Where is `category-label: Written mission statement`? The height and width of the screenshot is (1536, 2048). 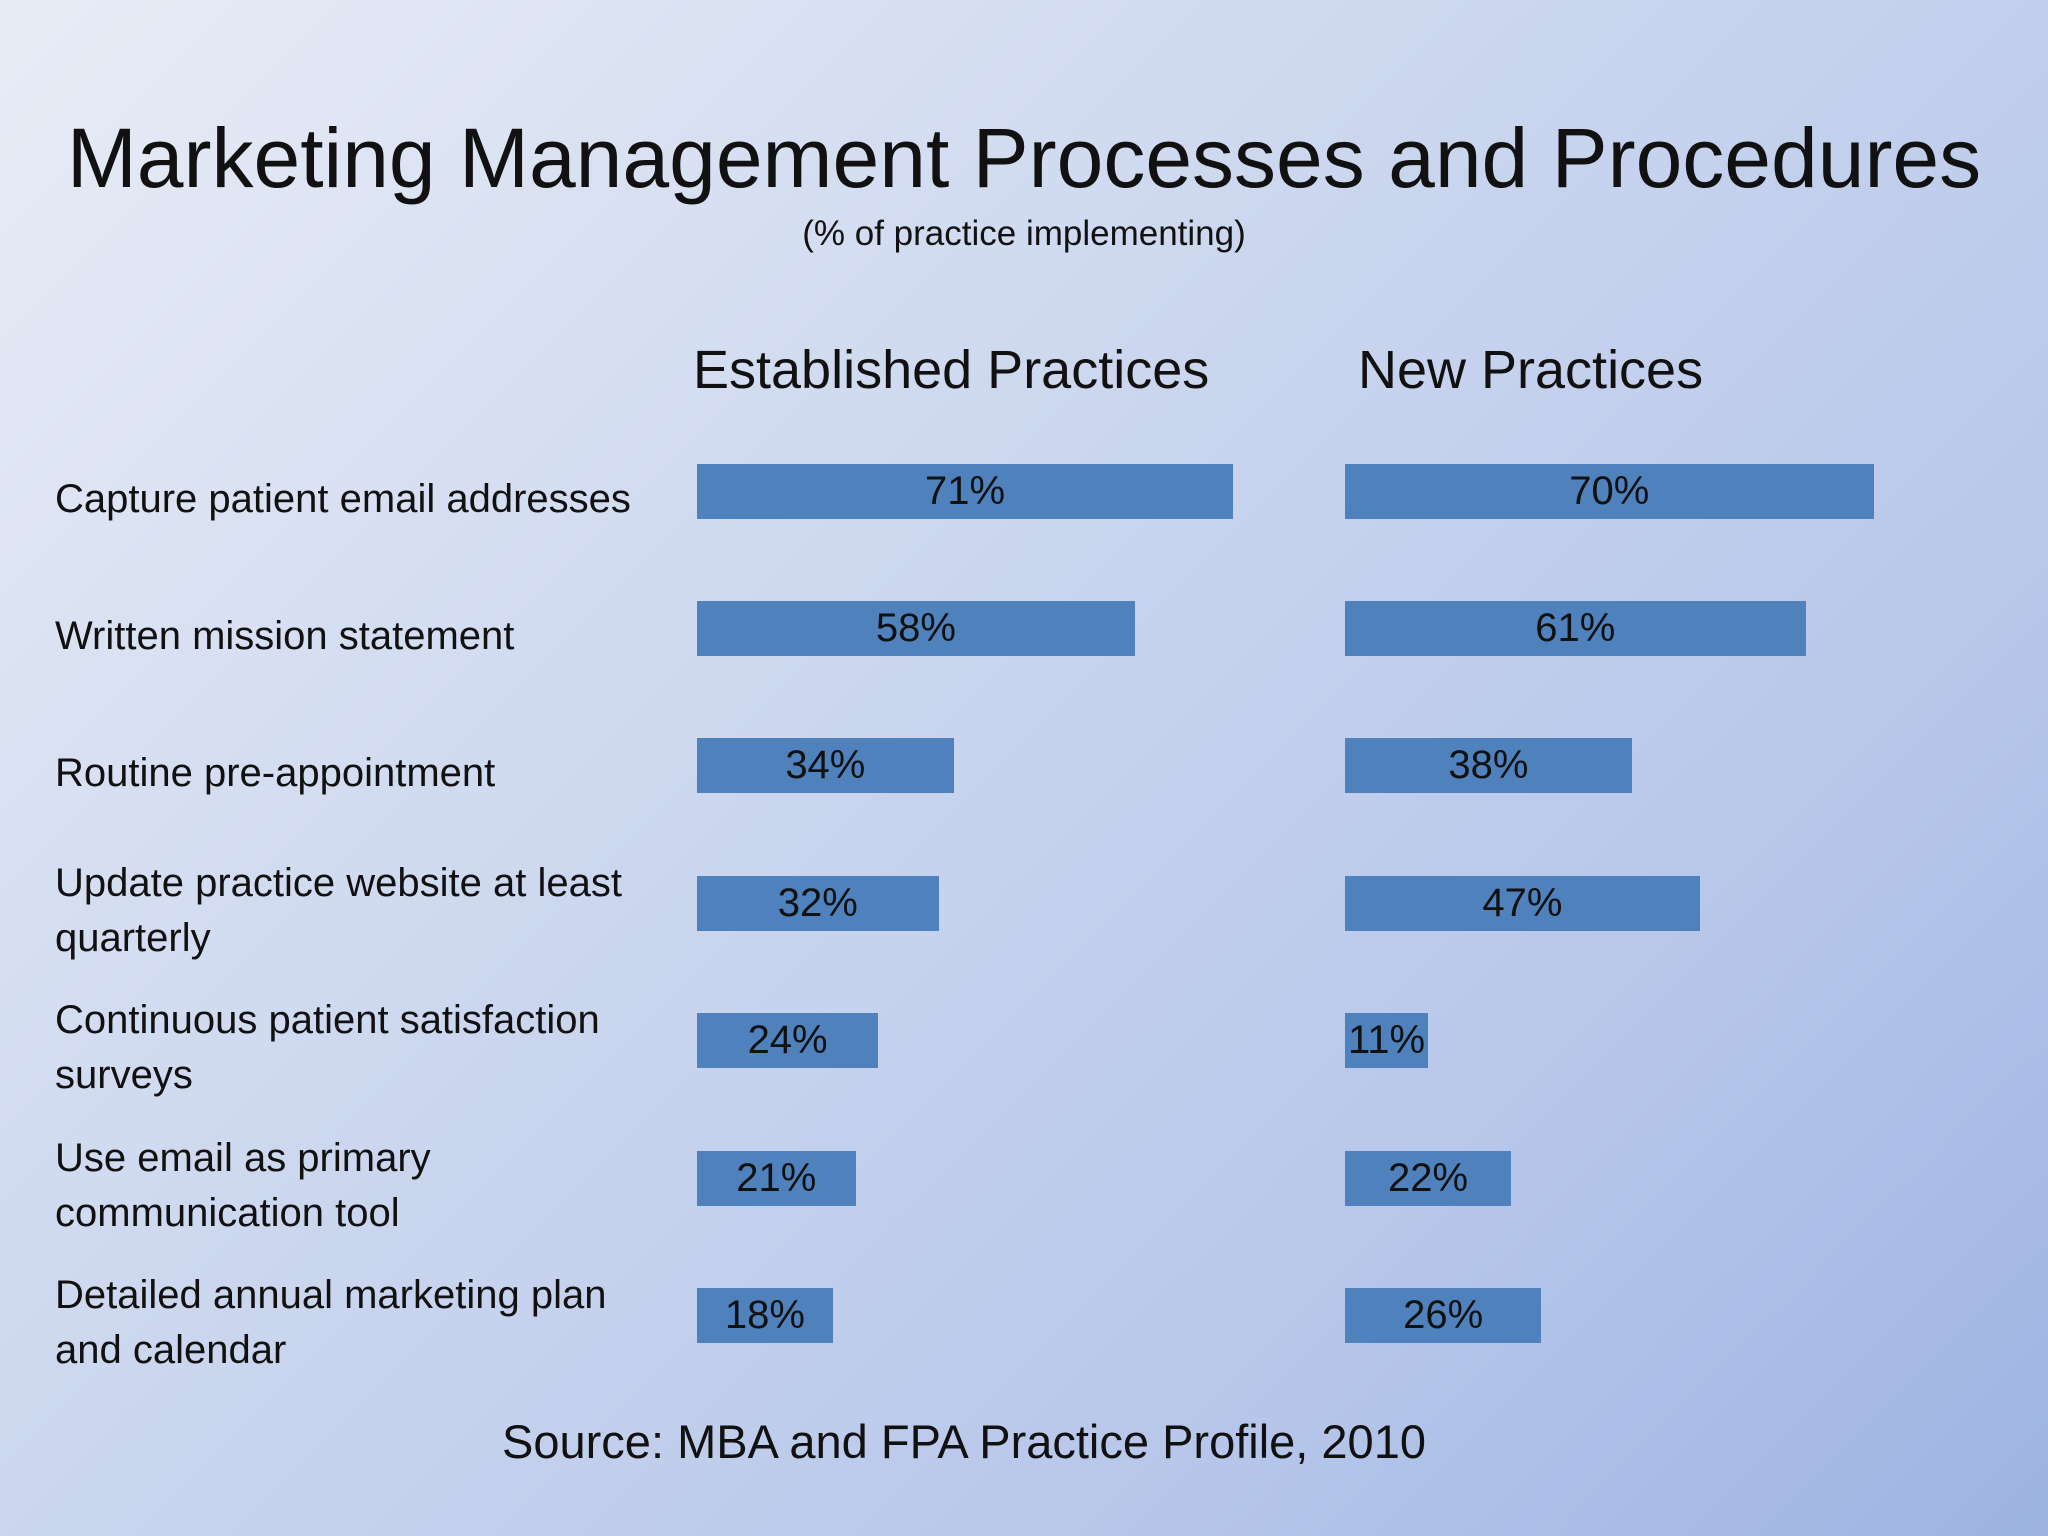 category-label: Written mission statement is located at coordinates (285, 635).